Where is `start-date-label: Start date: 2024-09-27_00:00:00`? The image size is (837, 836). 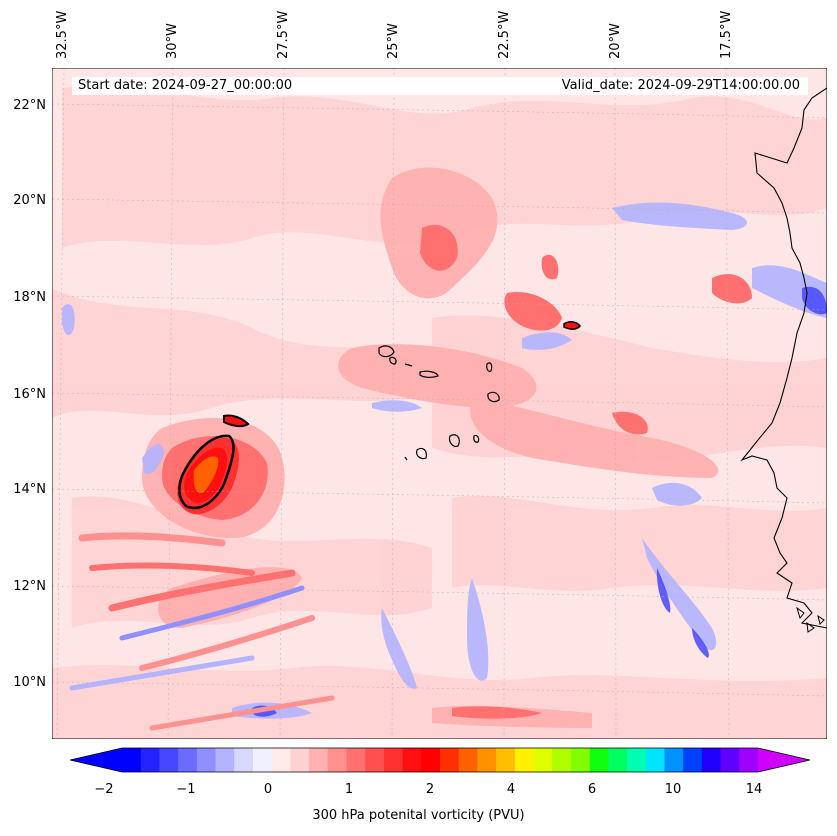
start-date-label: Start date: 2024-09-27_00:00:00 is located at coordinates (185, 85).